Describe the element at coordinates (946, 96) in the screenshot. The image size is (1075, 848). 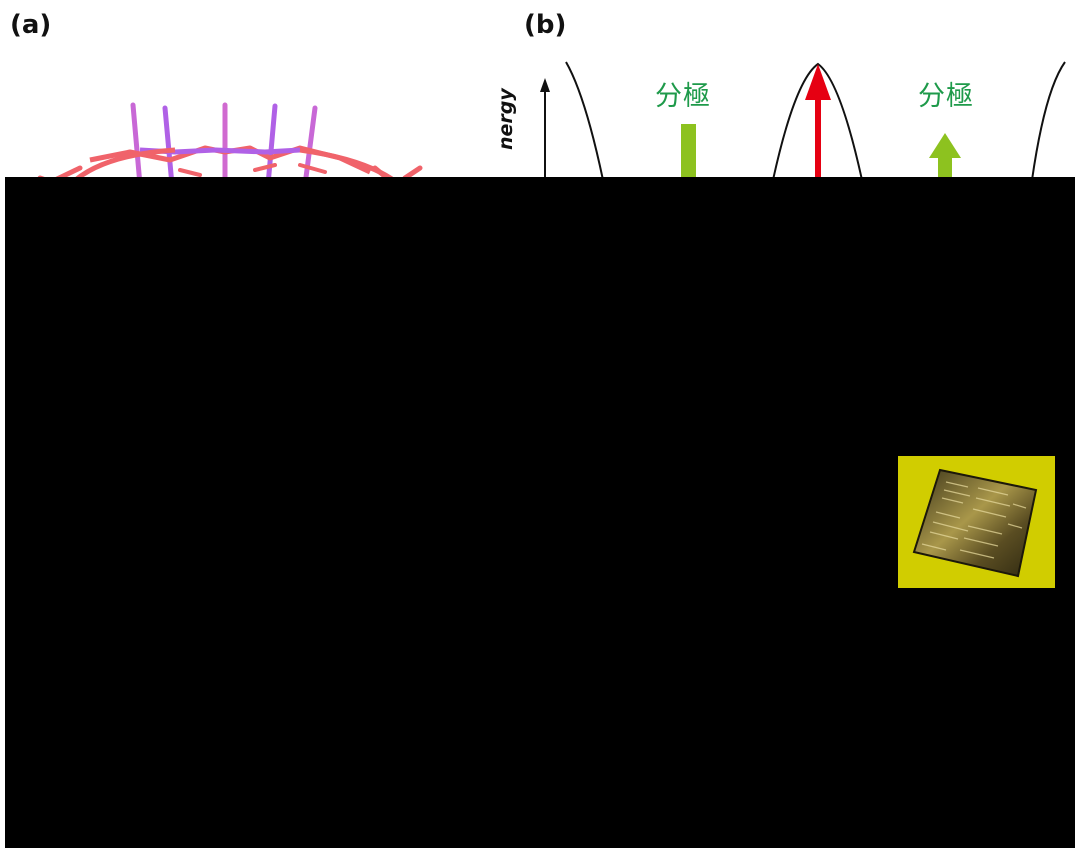
I see `polarization-label-right: 分極` at that location.